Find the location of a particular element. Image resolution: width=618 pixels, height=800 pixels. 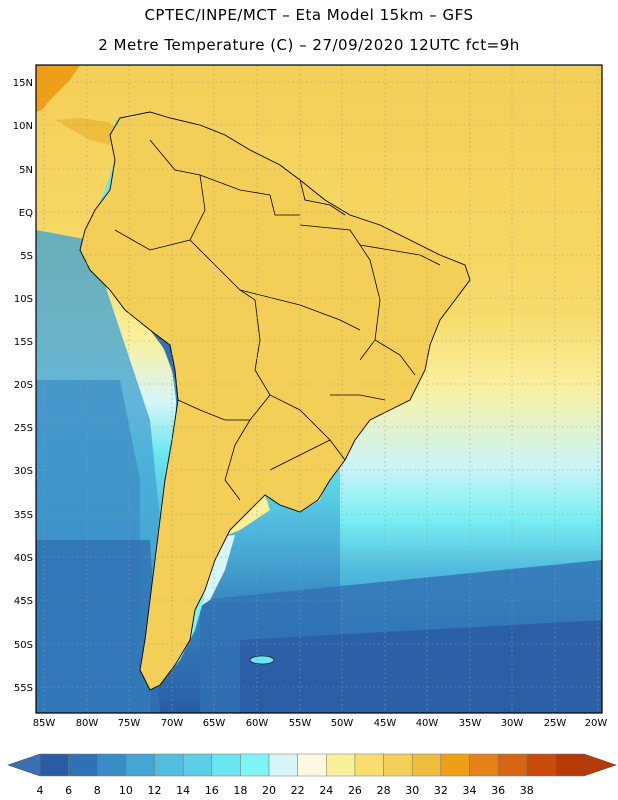

colorbar-over-arrow is located at coordinates (600, 765).